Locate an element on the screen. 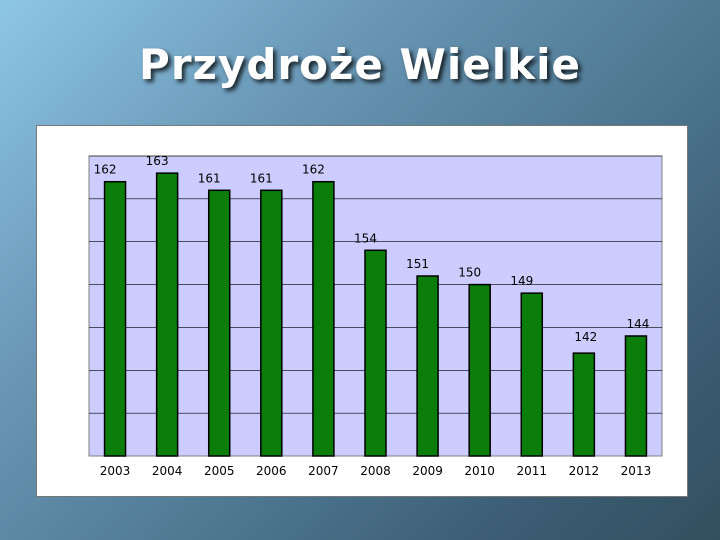 This screenshot has width=720, height=540. bar-2004 is located at coordinates (167, 314).